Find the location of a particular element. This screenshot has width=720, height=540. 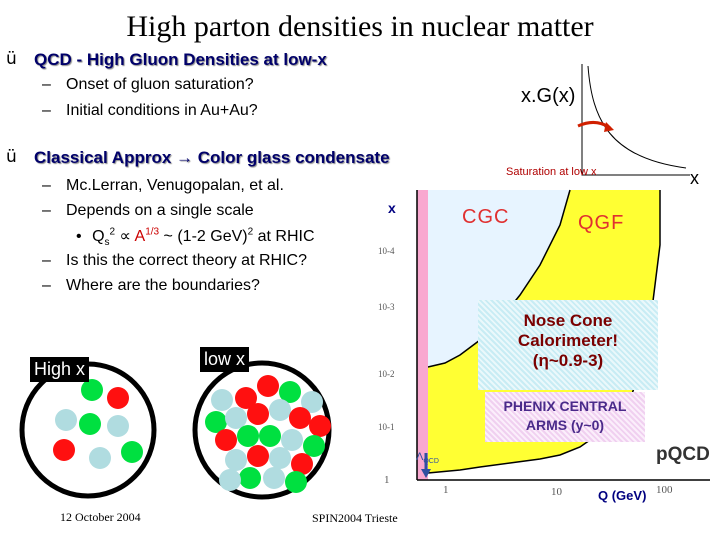

gluon-xlabel: x is located at coordinates (694, 178).